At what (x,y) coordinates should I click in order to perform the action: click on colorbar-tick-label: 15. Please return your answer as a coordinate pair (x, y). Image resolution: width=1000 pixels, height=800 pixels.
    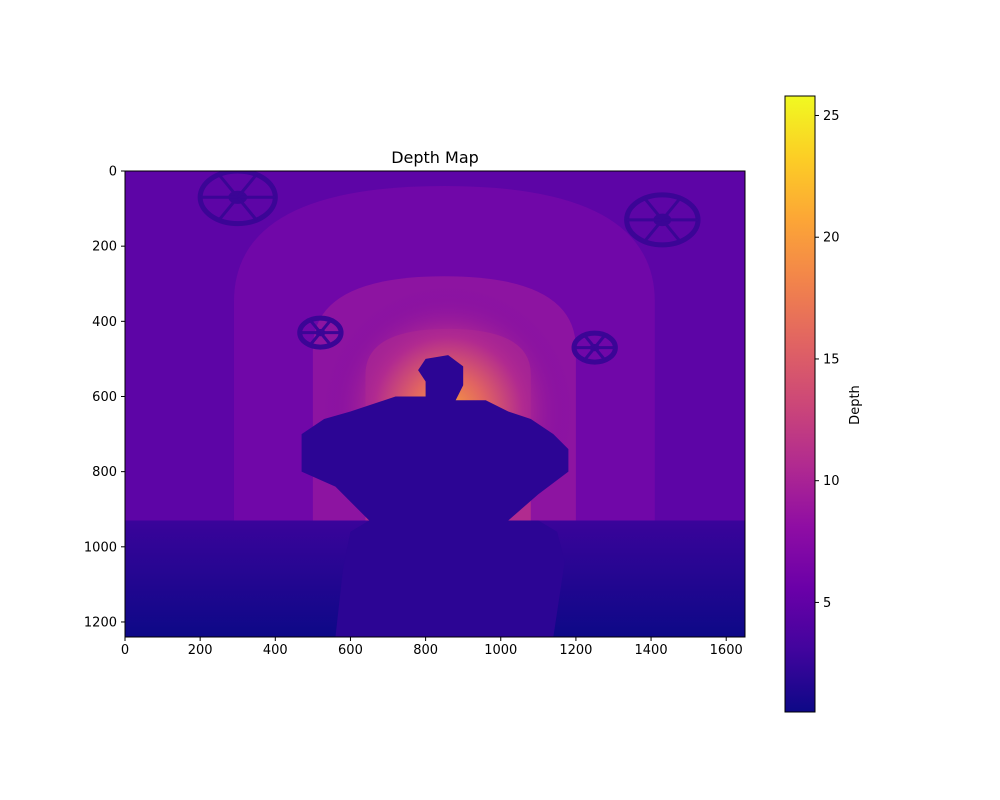
    Looking at the image, I should click on (831, 359).